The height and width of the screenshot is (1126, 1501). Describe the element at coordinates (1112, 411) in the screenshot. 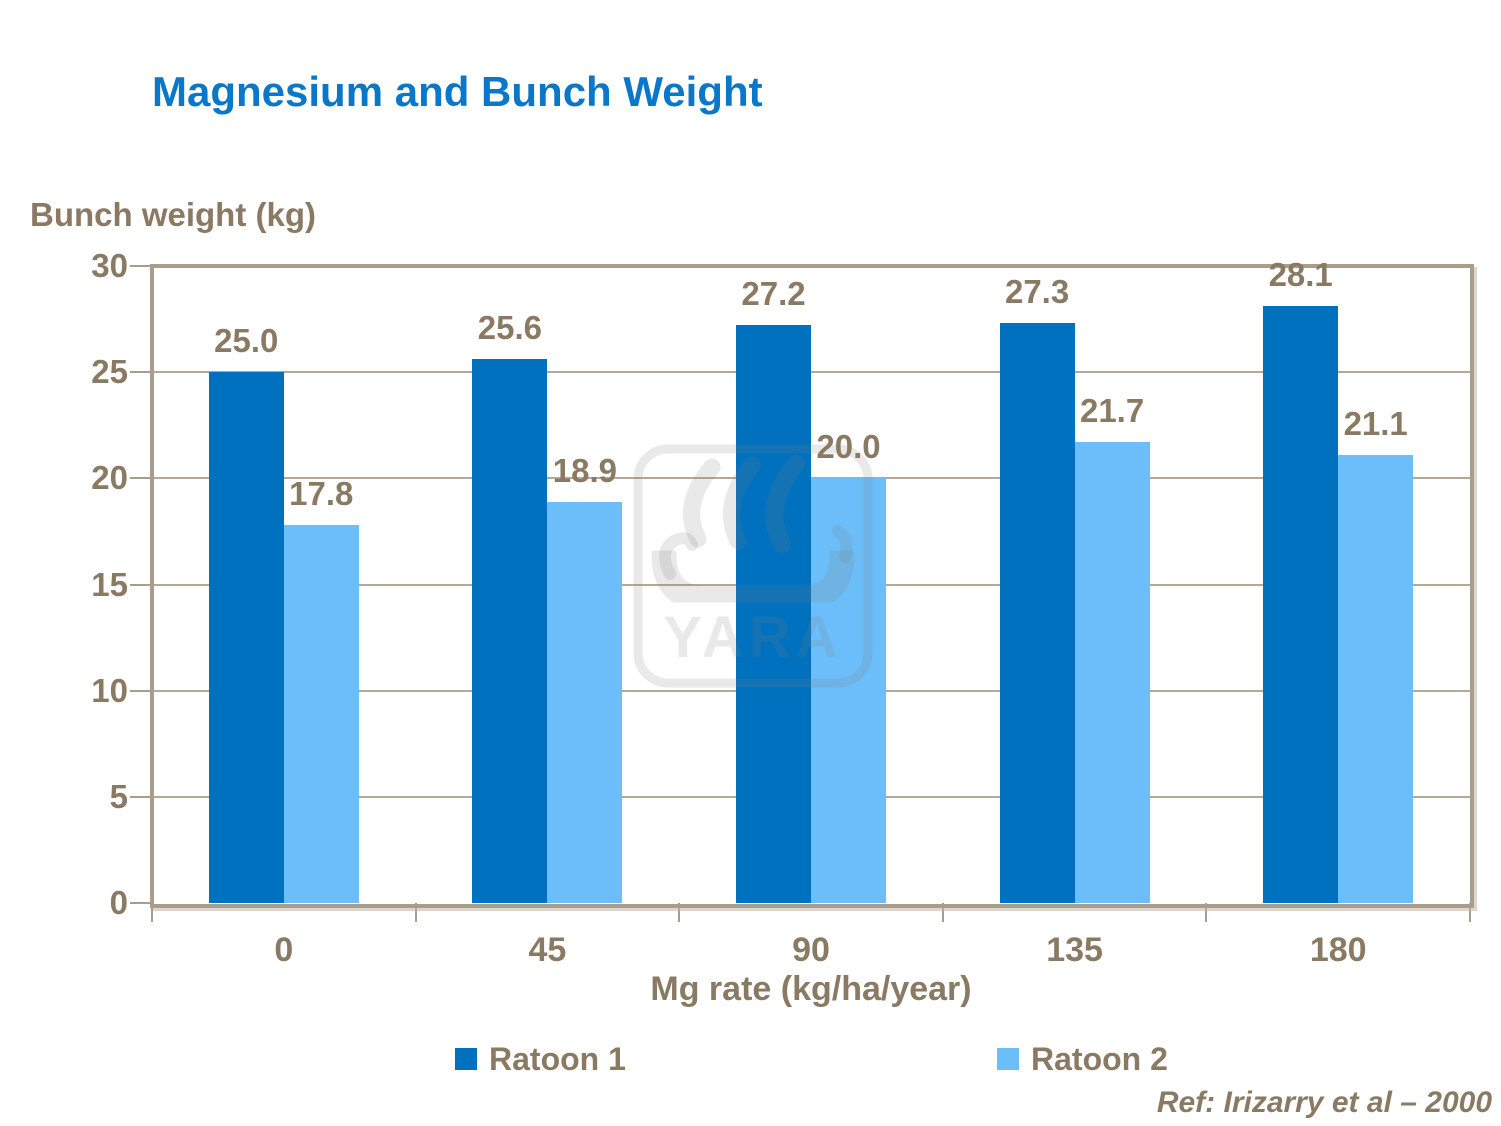

I see `value-label: 21.7` at that location.